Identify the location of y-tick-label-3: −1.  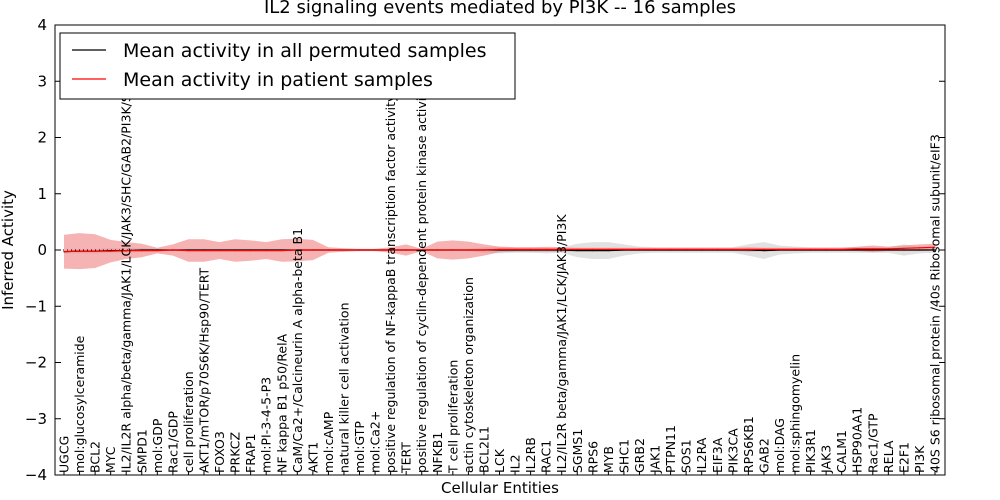
(36, 306).